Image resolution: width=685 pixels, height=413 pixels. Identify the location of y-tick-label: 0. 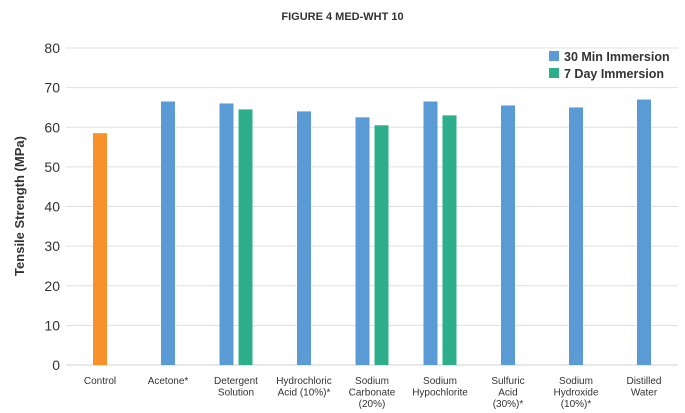
(56, 365).